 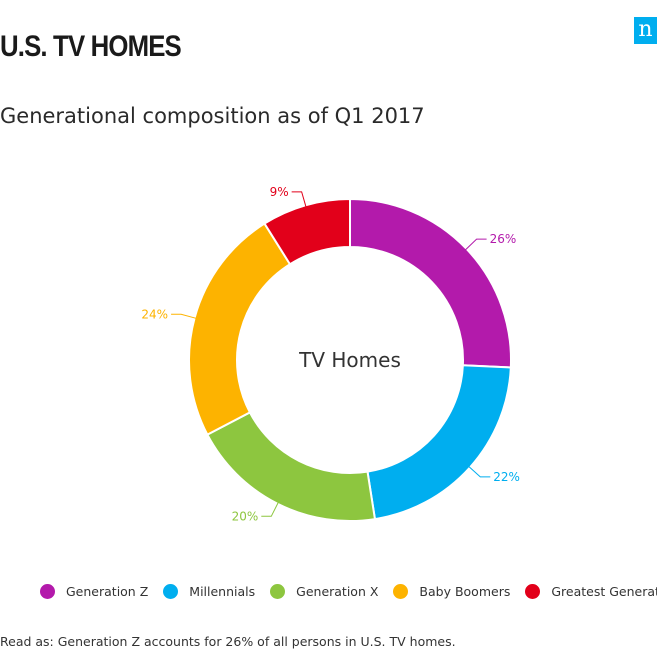 I want to click on legend-item-millennials: Millennials, so click(x=209, y=591).